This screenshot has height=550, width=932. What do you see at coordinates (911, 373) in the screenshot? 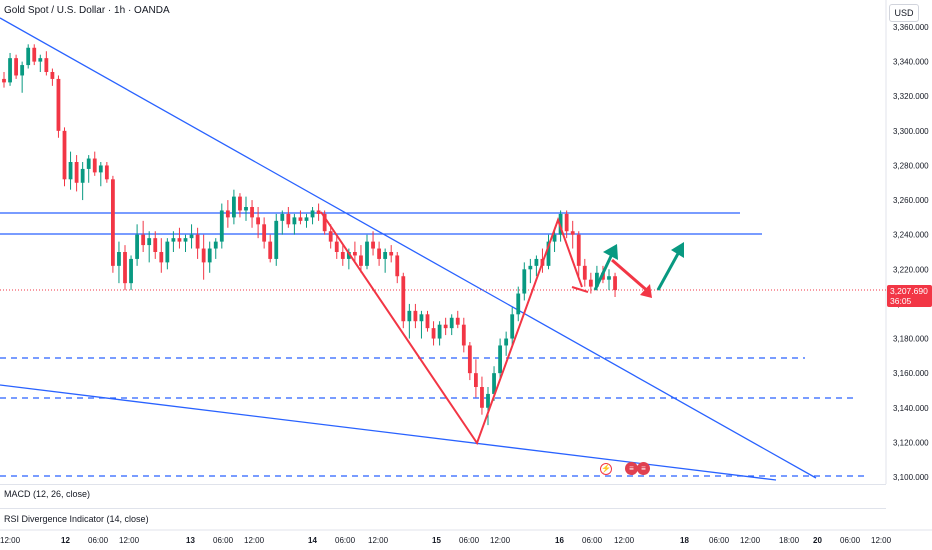
I see `price-tick-label: 3,160.000` at bounding box center [911, 373].